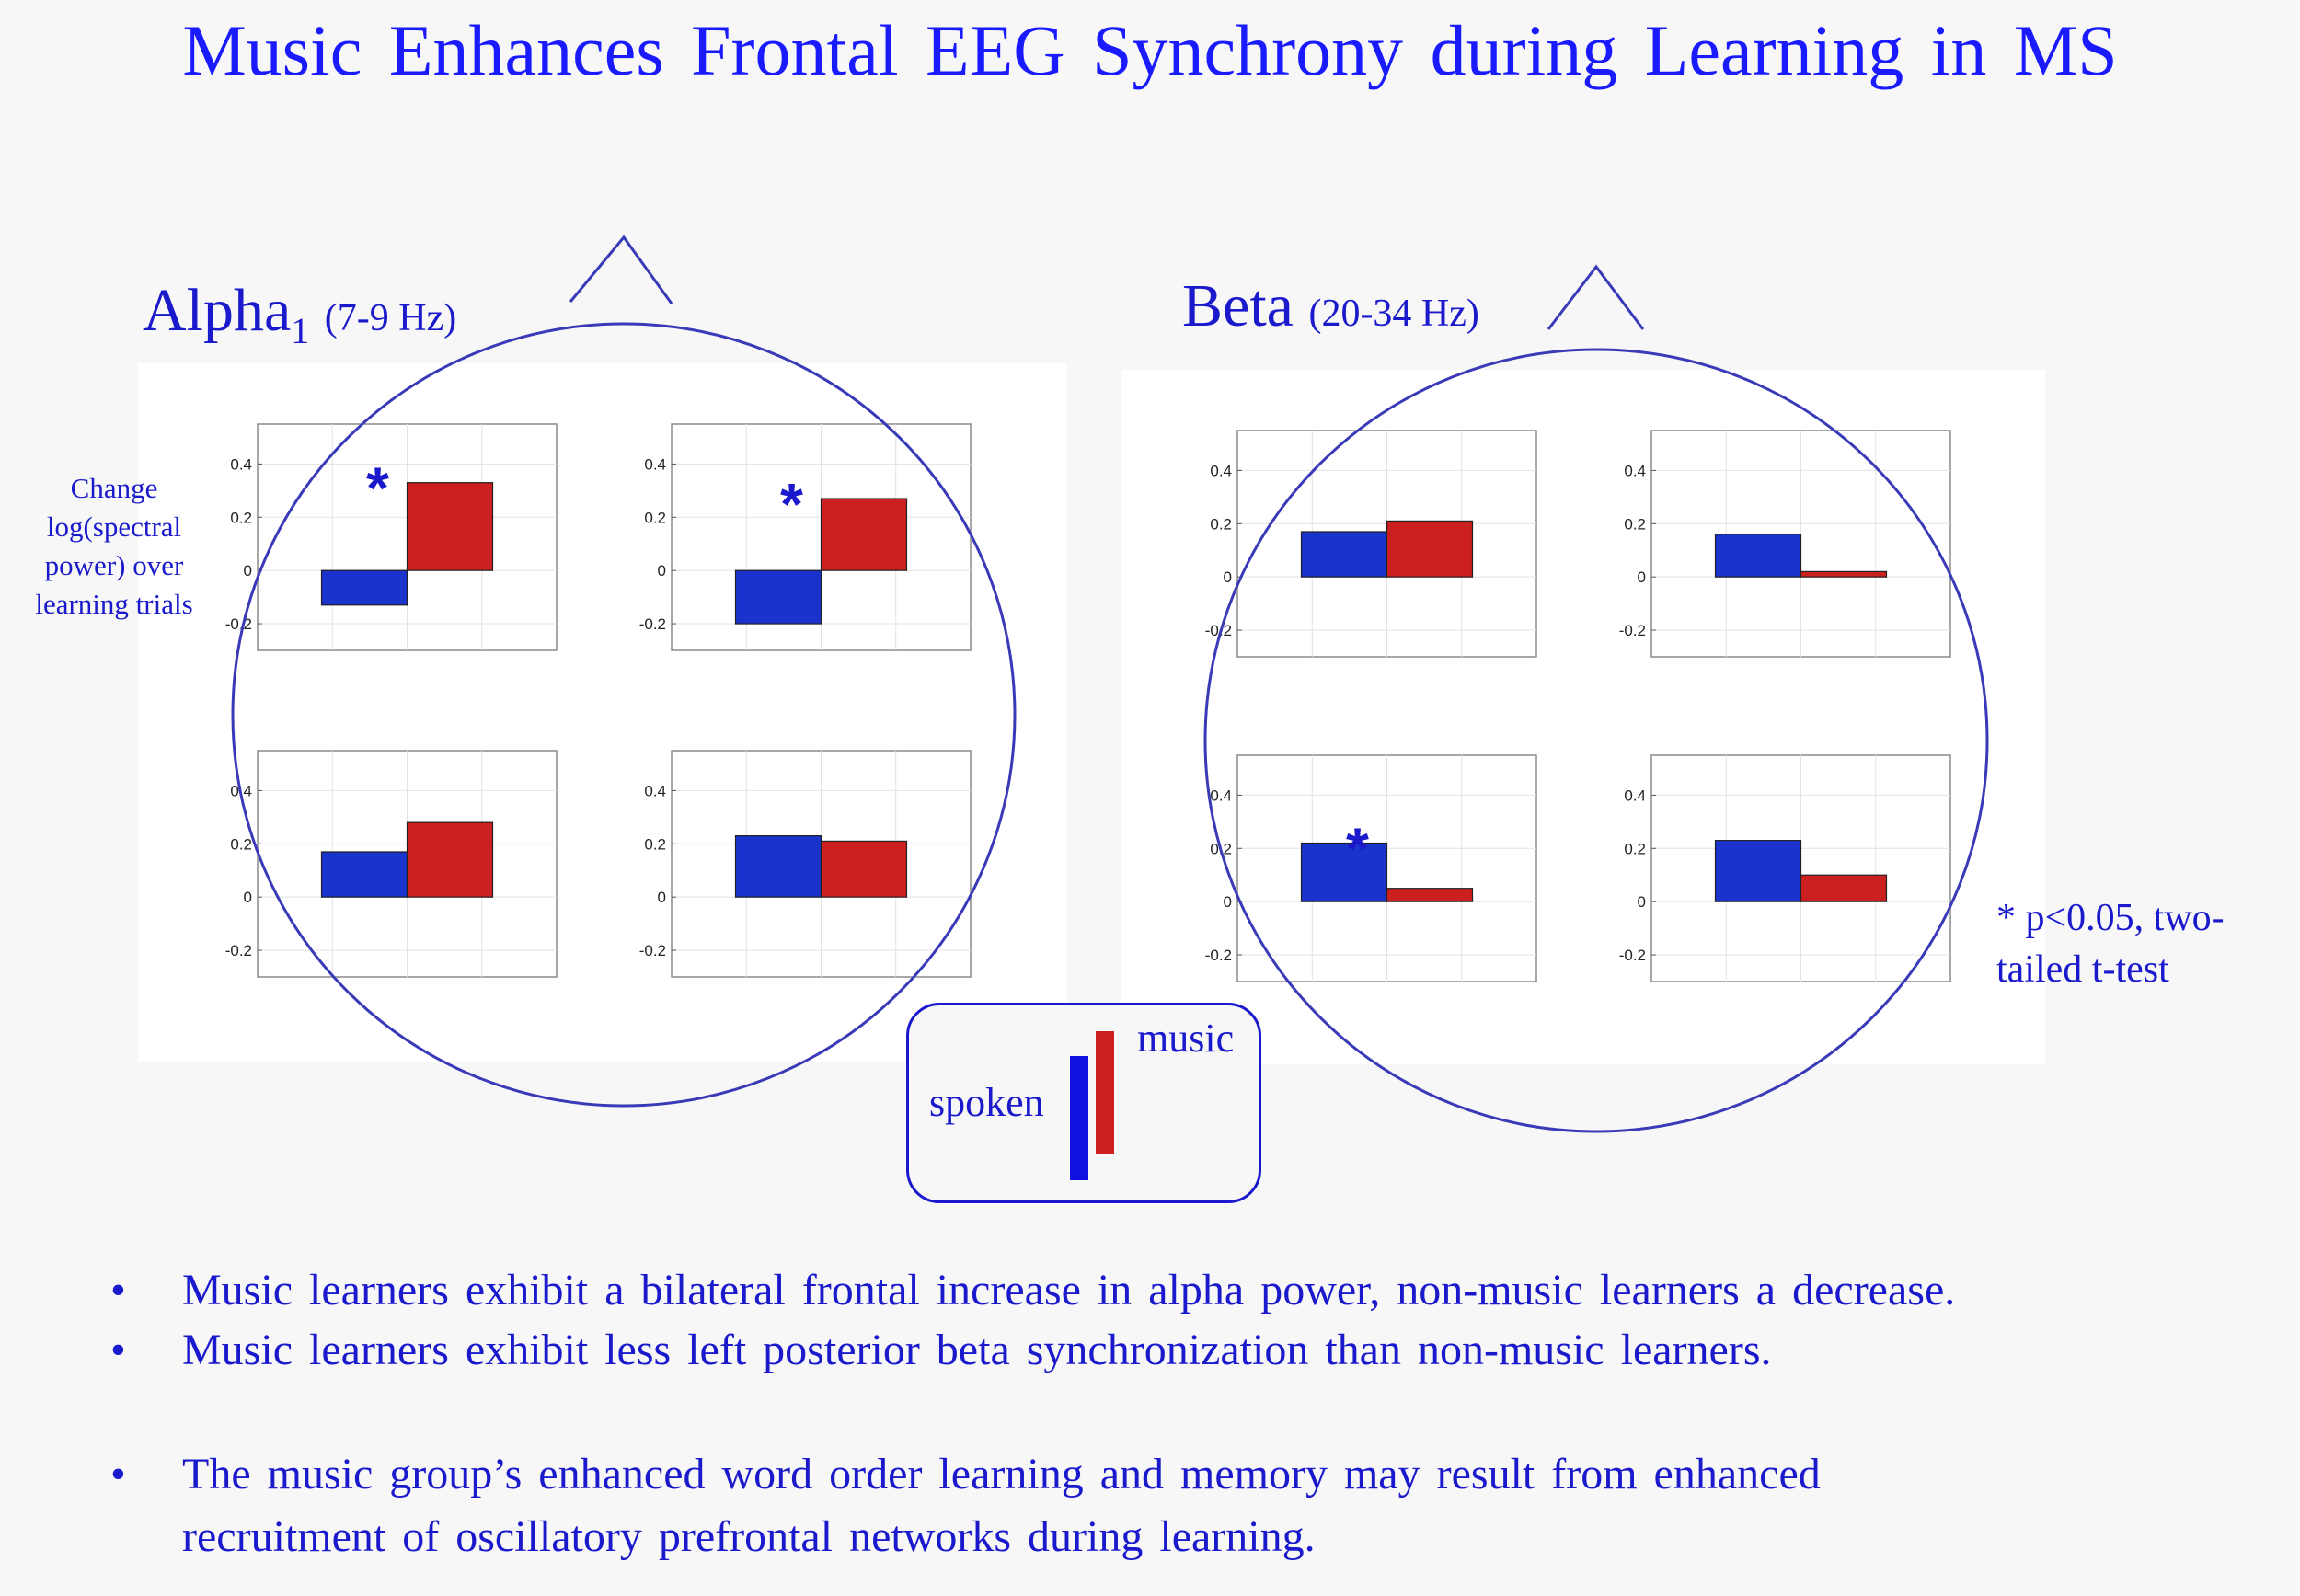  Describe the element at coordinates (217, 310) in the screenshot. I see `alpha-band-name: Alpha` at that location.